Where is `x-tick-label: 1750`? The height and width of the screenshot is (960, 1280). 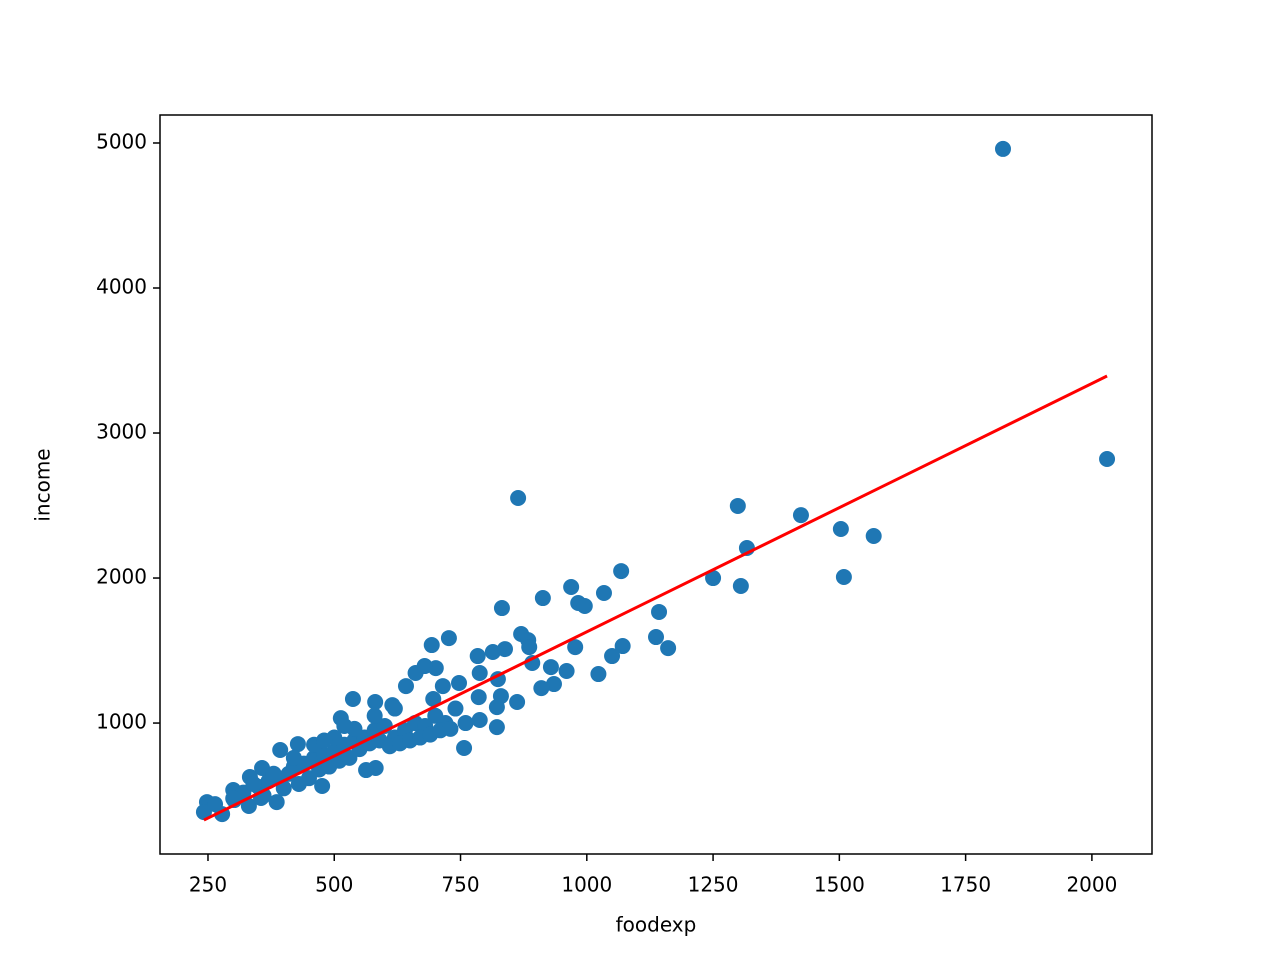 x-tick-label: 1750 is located at coordinates (965, 885).